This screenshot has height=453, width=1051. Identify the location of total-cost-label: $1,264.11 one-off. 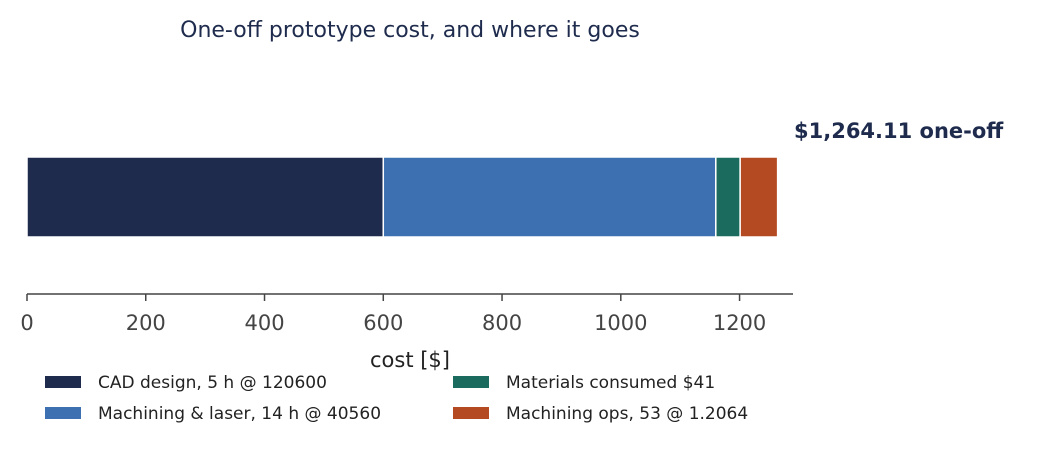
(899, 131).